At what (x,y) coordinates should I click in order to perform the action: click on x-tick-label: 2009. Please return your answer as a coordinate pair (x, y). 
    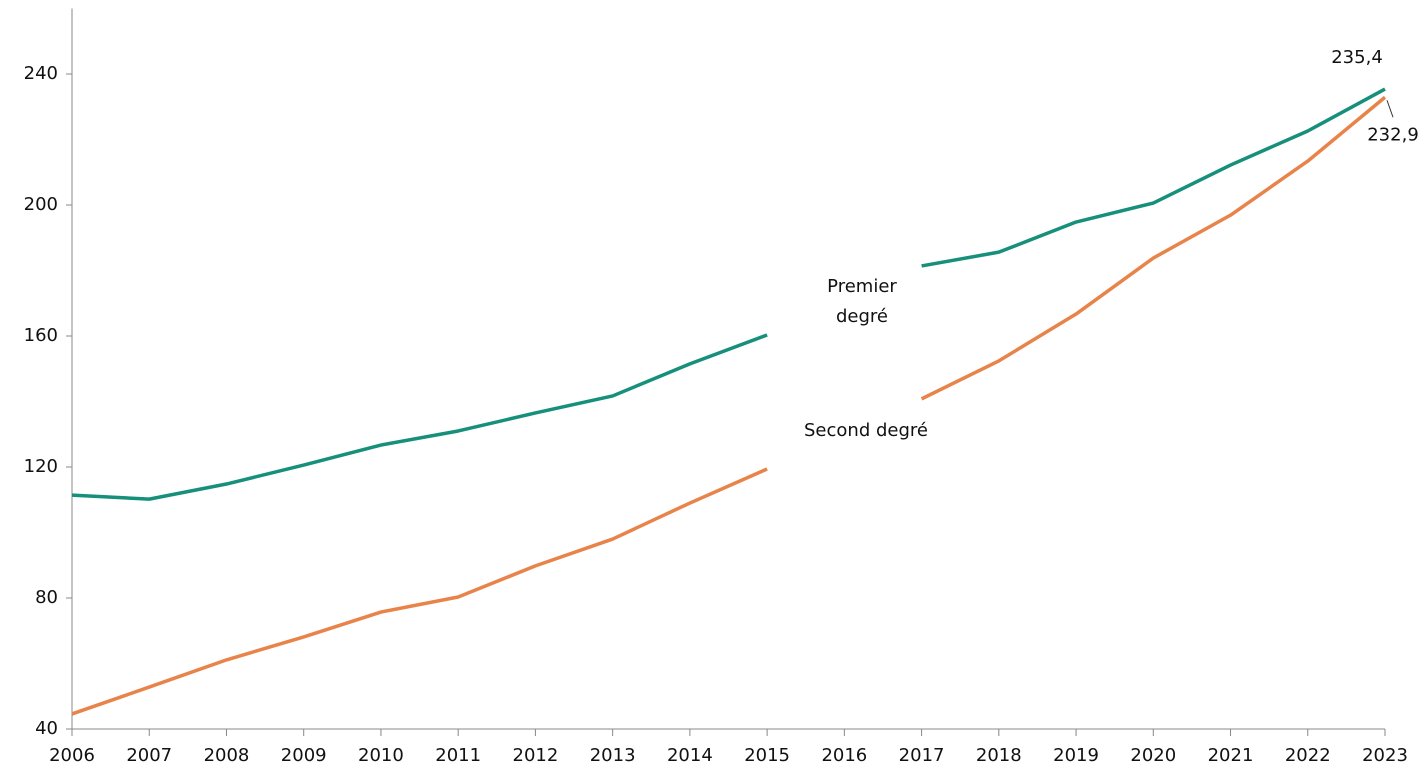
    Looking at the image, I should click on (304, 755).